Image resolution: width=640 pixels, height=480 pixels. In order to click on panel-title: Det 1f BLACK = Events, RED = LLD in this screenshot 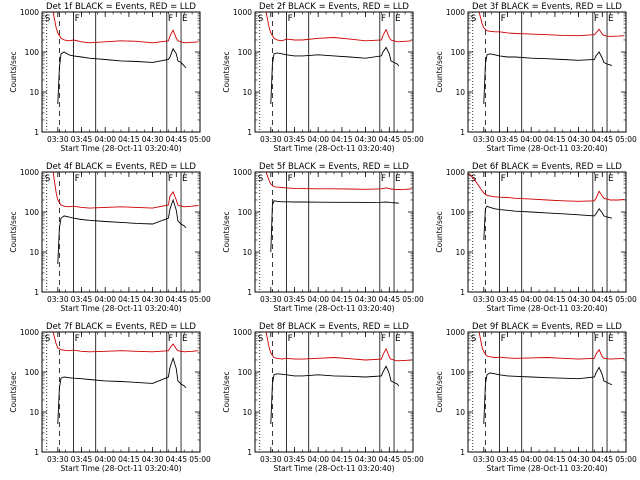, I will do `click(121, 7)`.